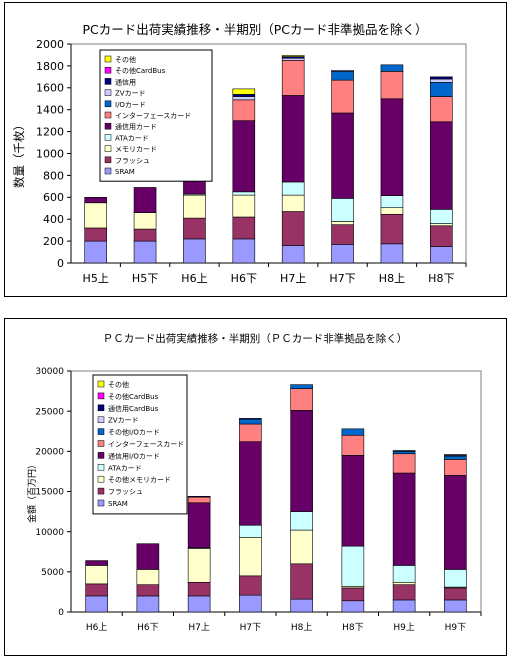 The width and height of the screenshot is (511, 662). Describe the element at coordinates (49, 452) in the screenshot. I see `y-tick-label: 20000` at that location.